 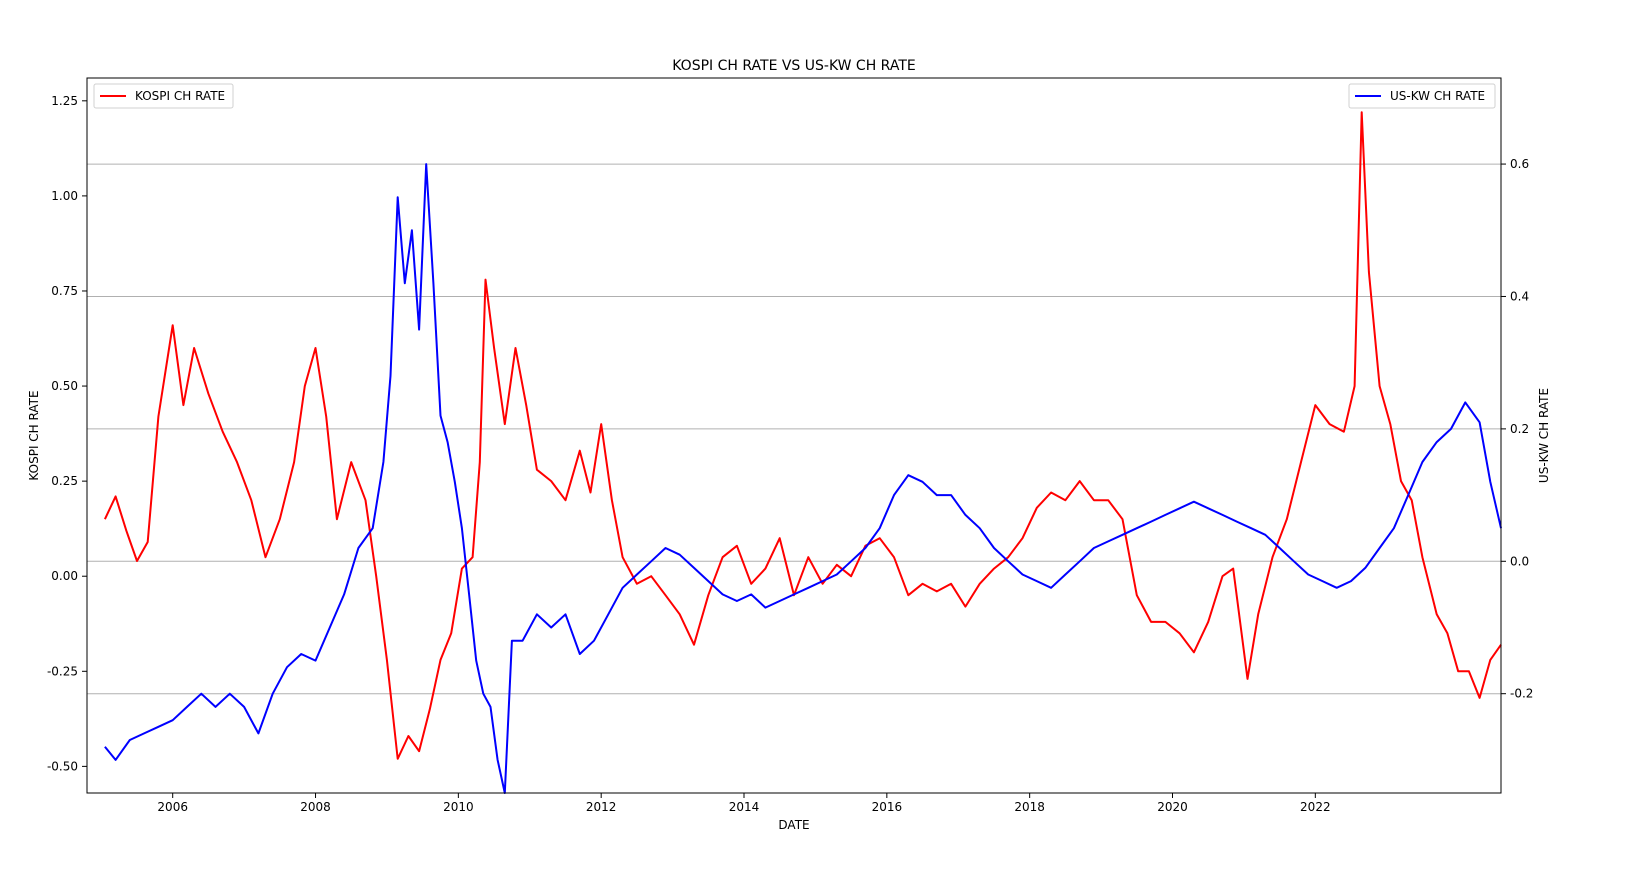 I want to click on y-left-axis-label: KOSPI CH RATE, so click(x=34, y=435).